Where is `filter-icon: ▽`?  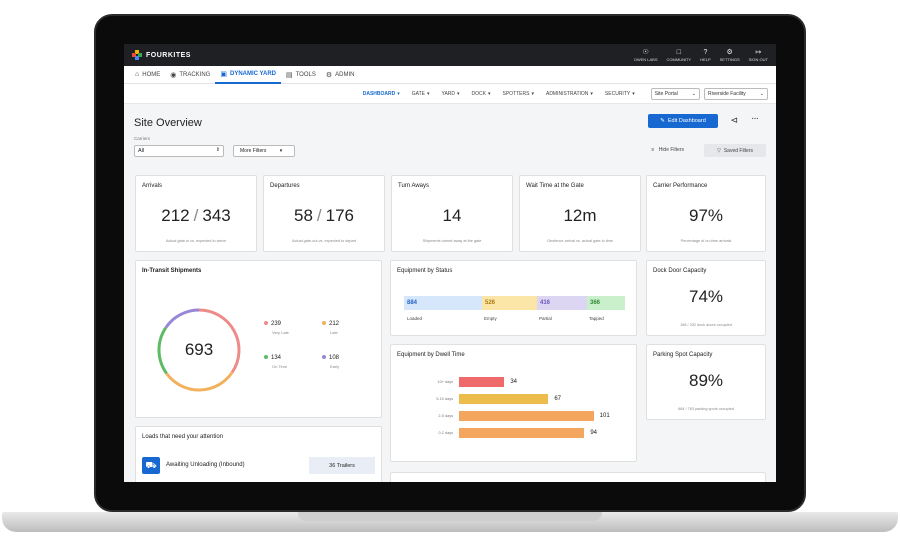
filter-icon: ▽ is located at coordinates (718, 150).